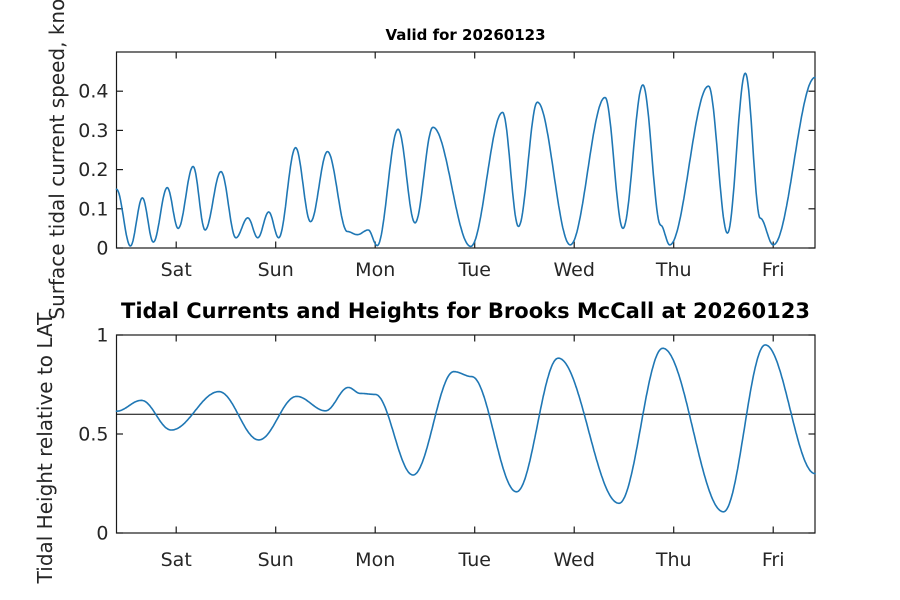  What do you see at coordinates (93, 131) in the screenshot?
I see `svg-text: 0.3` at bounding box center [93, 131].